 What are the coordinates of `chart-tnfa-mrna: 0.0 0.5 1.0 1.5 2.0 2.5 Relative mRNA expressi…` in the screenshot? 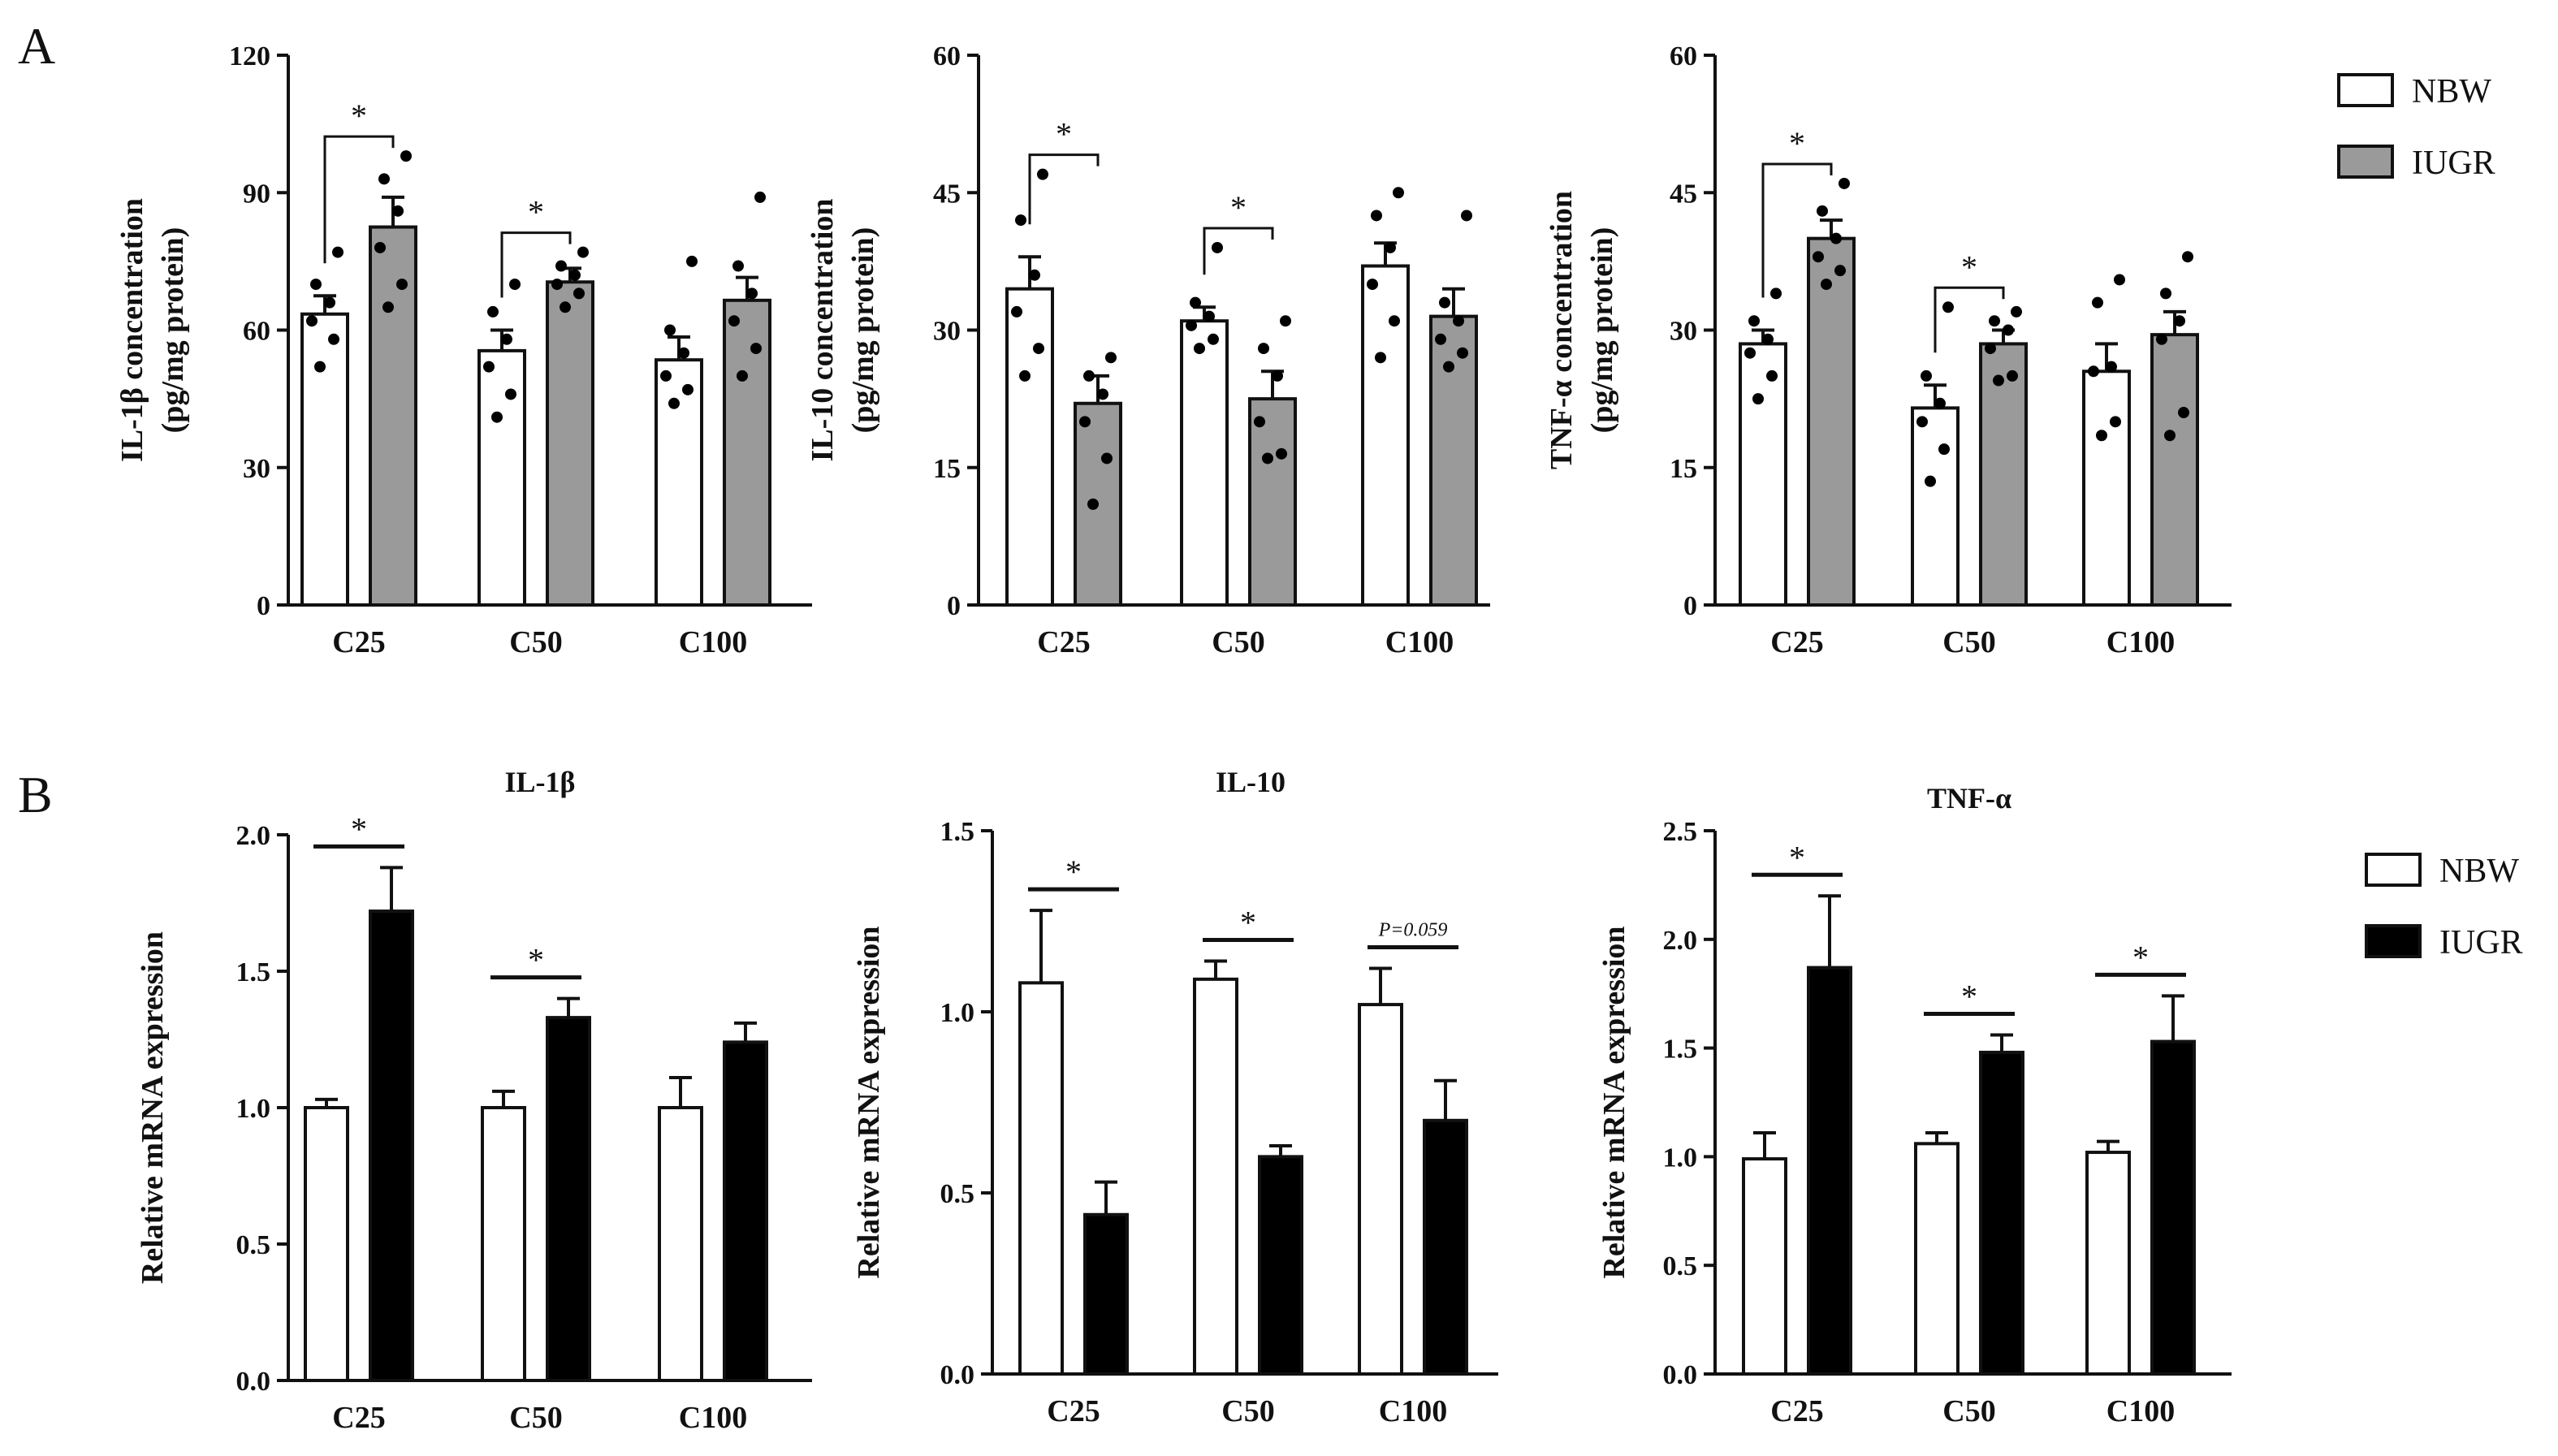 It's located at (1914, 1105).